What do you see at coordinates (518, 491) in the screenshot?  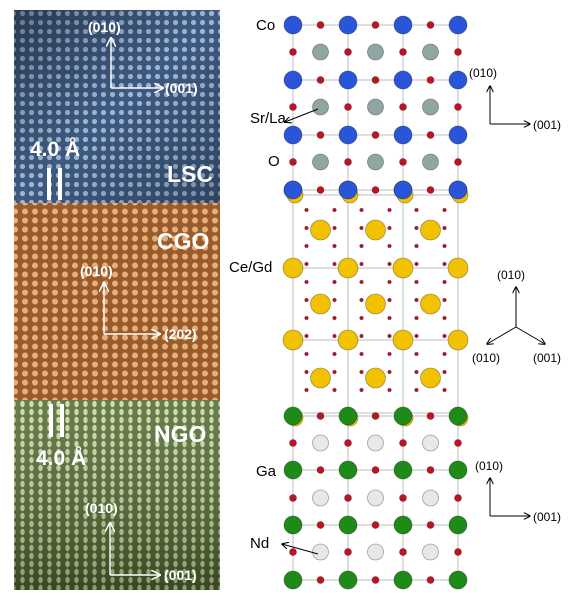 I see `axes-bottom: (010) (001)` at bounding box center [518, 491].